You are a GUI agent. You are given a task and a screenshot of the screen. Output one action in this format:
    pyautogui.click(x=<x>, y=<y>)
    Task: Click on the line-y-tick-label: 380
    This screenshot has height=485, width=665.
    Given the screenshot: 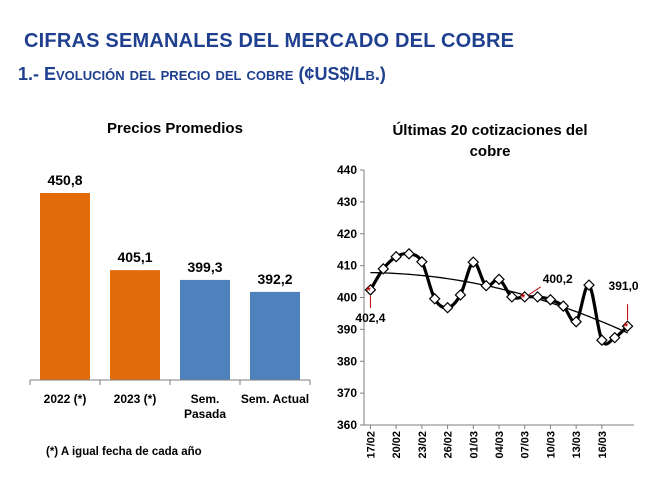 What is the action you would take?
    pyautogui.click(x=347, y=361)
    